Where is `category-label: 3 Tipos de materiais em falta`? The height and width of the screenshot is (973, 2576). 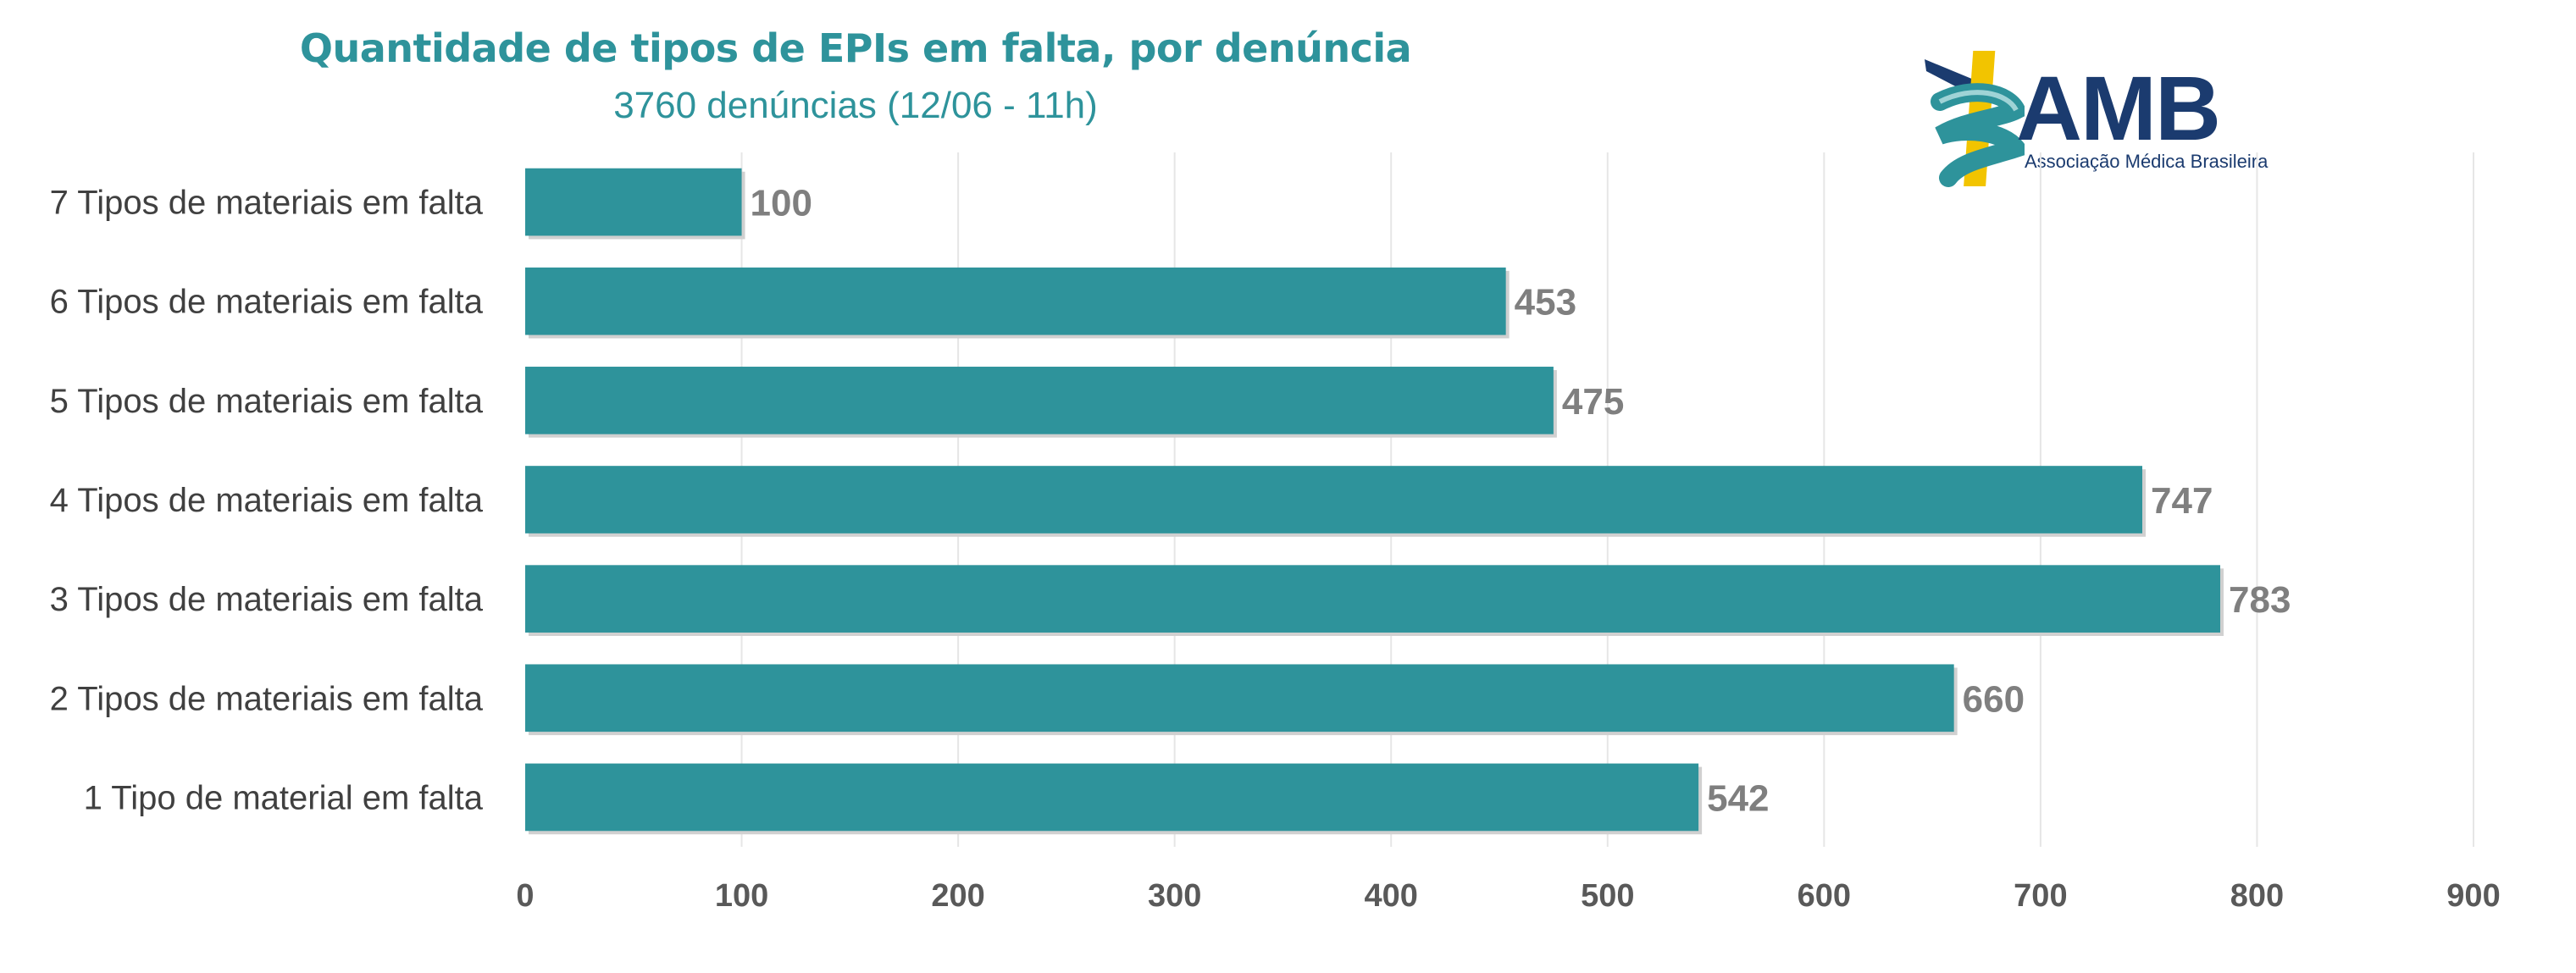
category-label: 3 Tipos de materiais em falta is located at coordinates (267, 599).